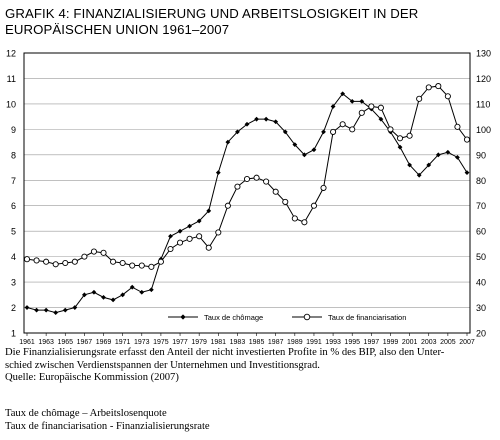 The height and width of the screenshot is (440, 500). I want to click on x-tick-label: 1973, so click(142, 342).